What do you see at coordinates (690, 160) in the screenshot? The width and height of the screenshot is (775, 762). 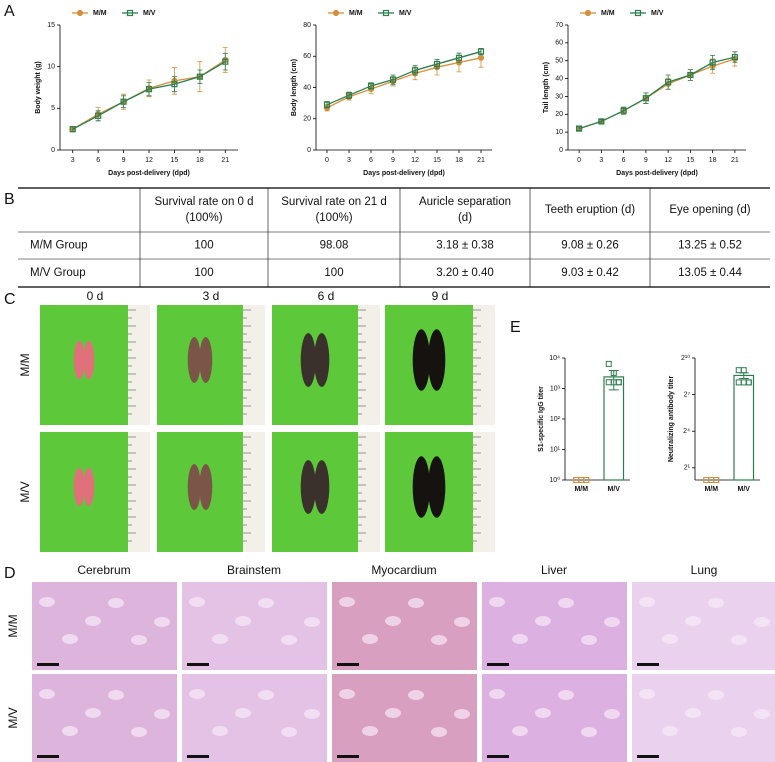 I see `x-tick-label: 15` at bounding box center [690, 160].